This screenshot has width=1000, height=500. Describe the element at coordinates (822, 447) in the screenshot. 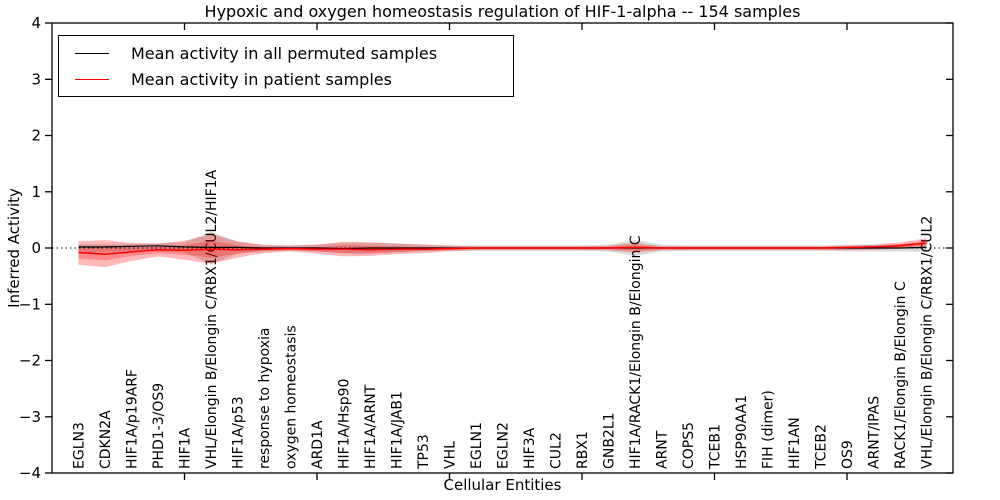

I see `category-label: TCEB2` at that location.